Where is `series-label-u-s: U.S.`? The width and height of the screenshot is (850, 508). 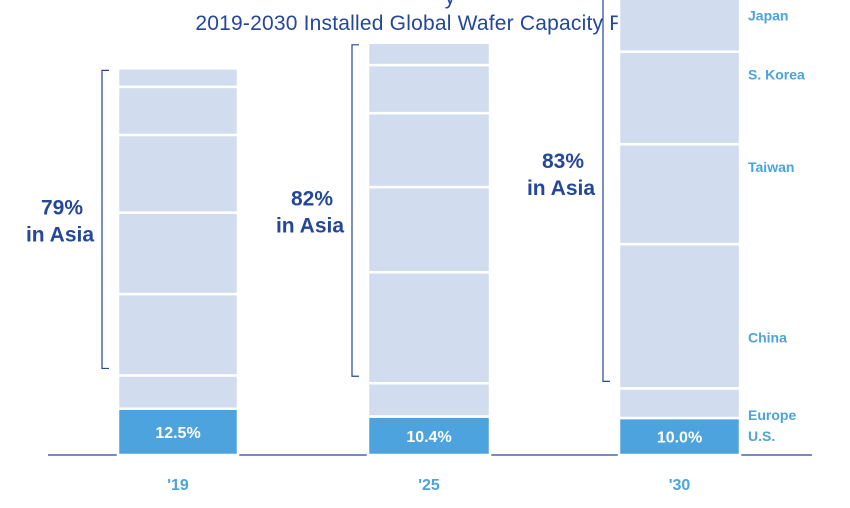
series-label-u-s: U.S. is located at coordinates (761, 436).